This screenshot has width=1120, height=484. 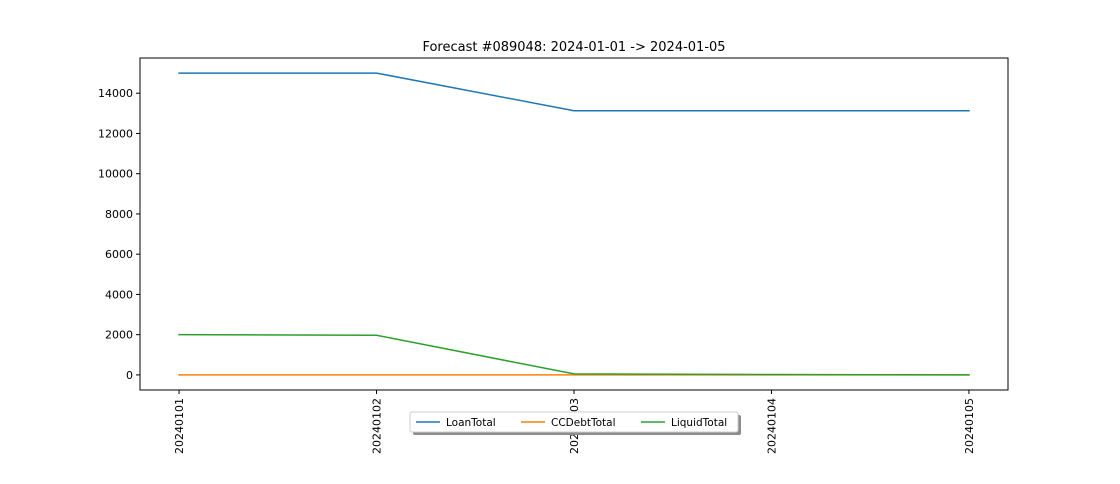 I want to click on legend-label-loantotal: LoanTotal, so click(x=471, y=423).